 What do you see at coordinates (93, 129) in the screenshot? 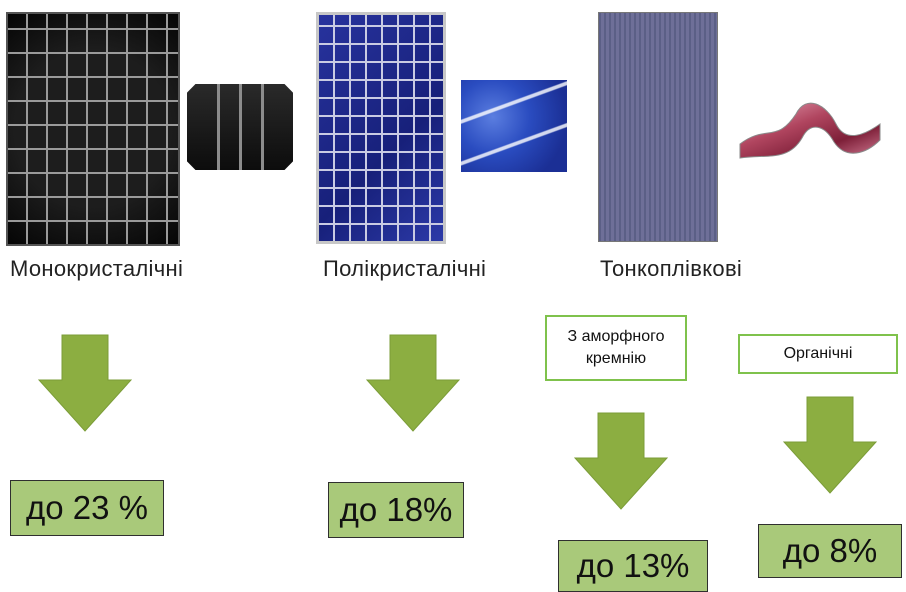
I see `monocrystalline-panel-image` at bounding box center [93, 129].